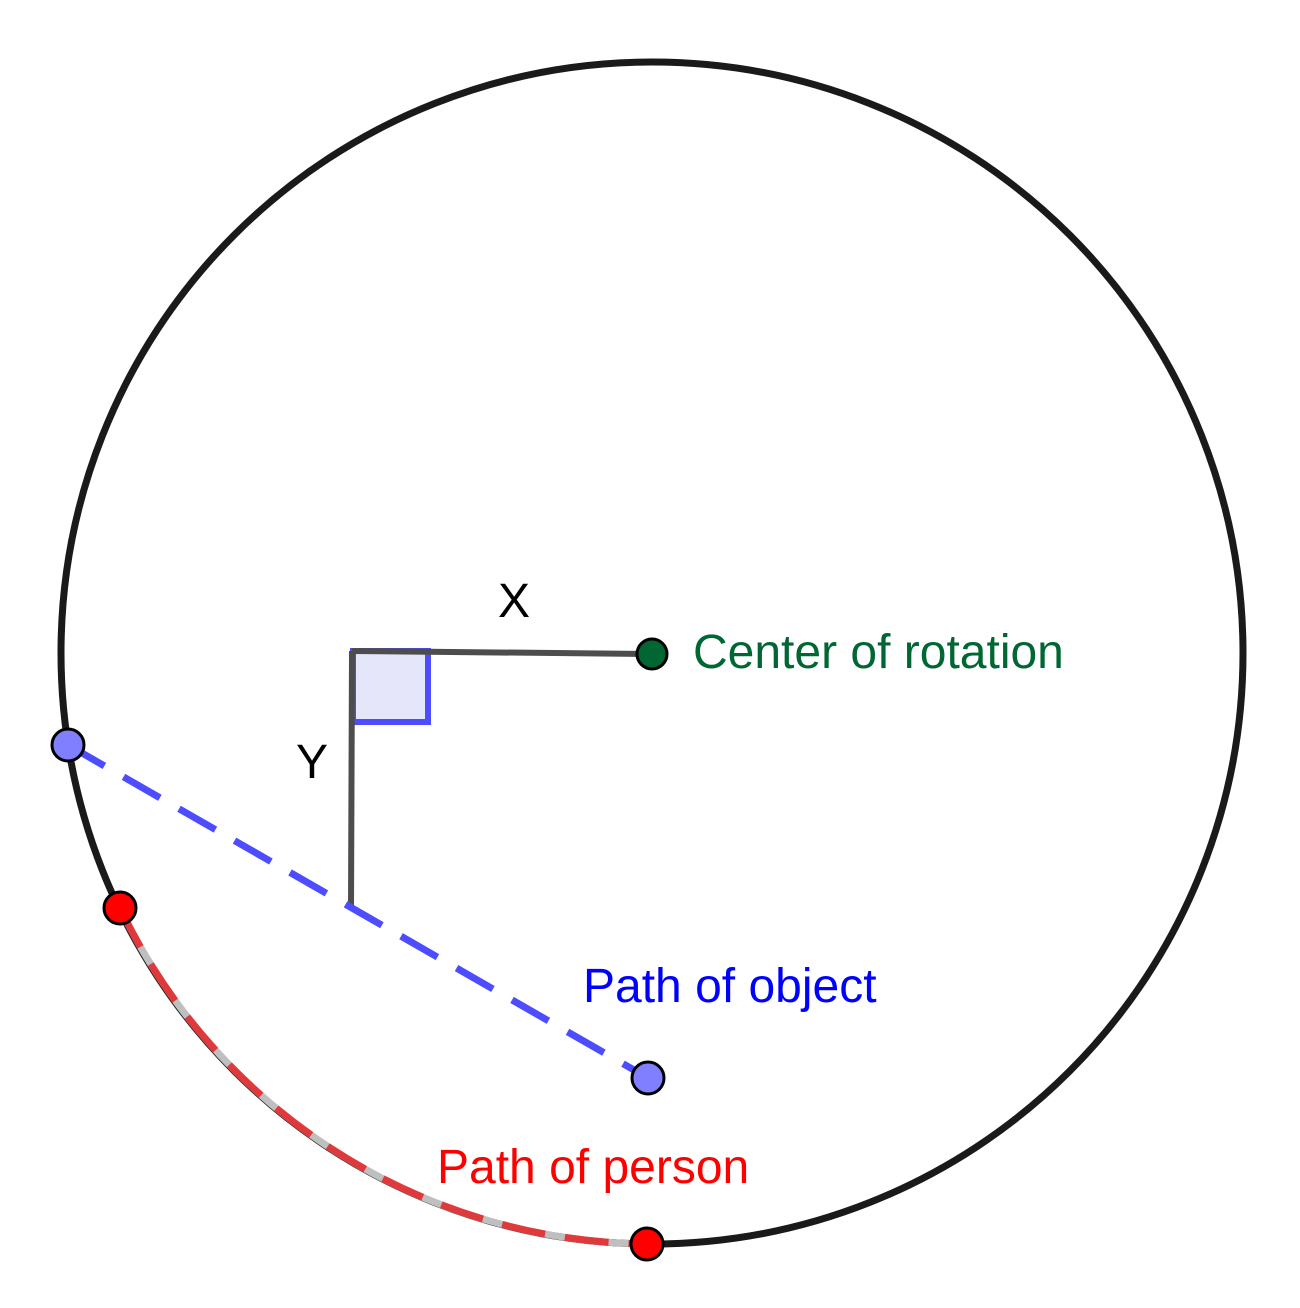 This screenshot has height=1308, width=1300. Describe the element at coordinates (351, 779) in the screenshot. I see `y-segment` at that location.